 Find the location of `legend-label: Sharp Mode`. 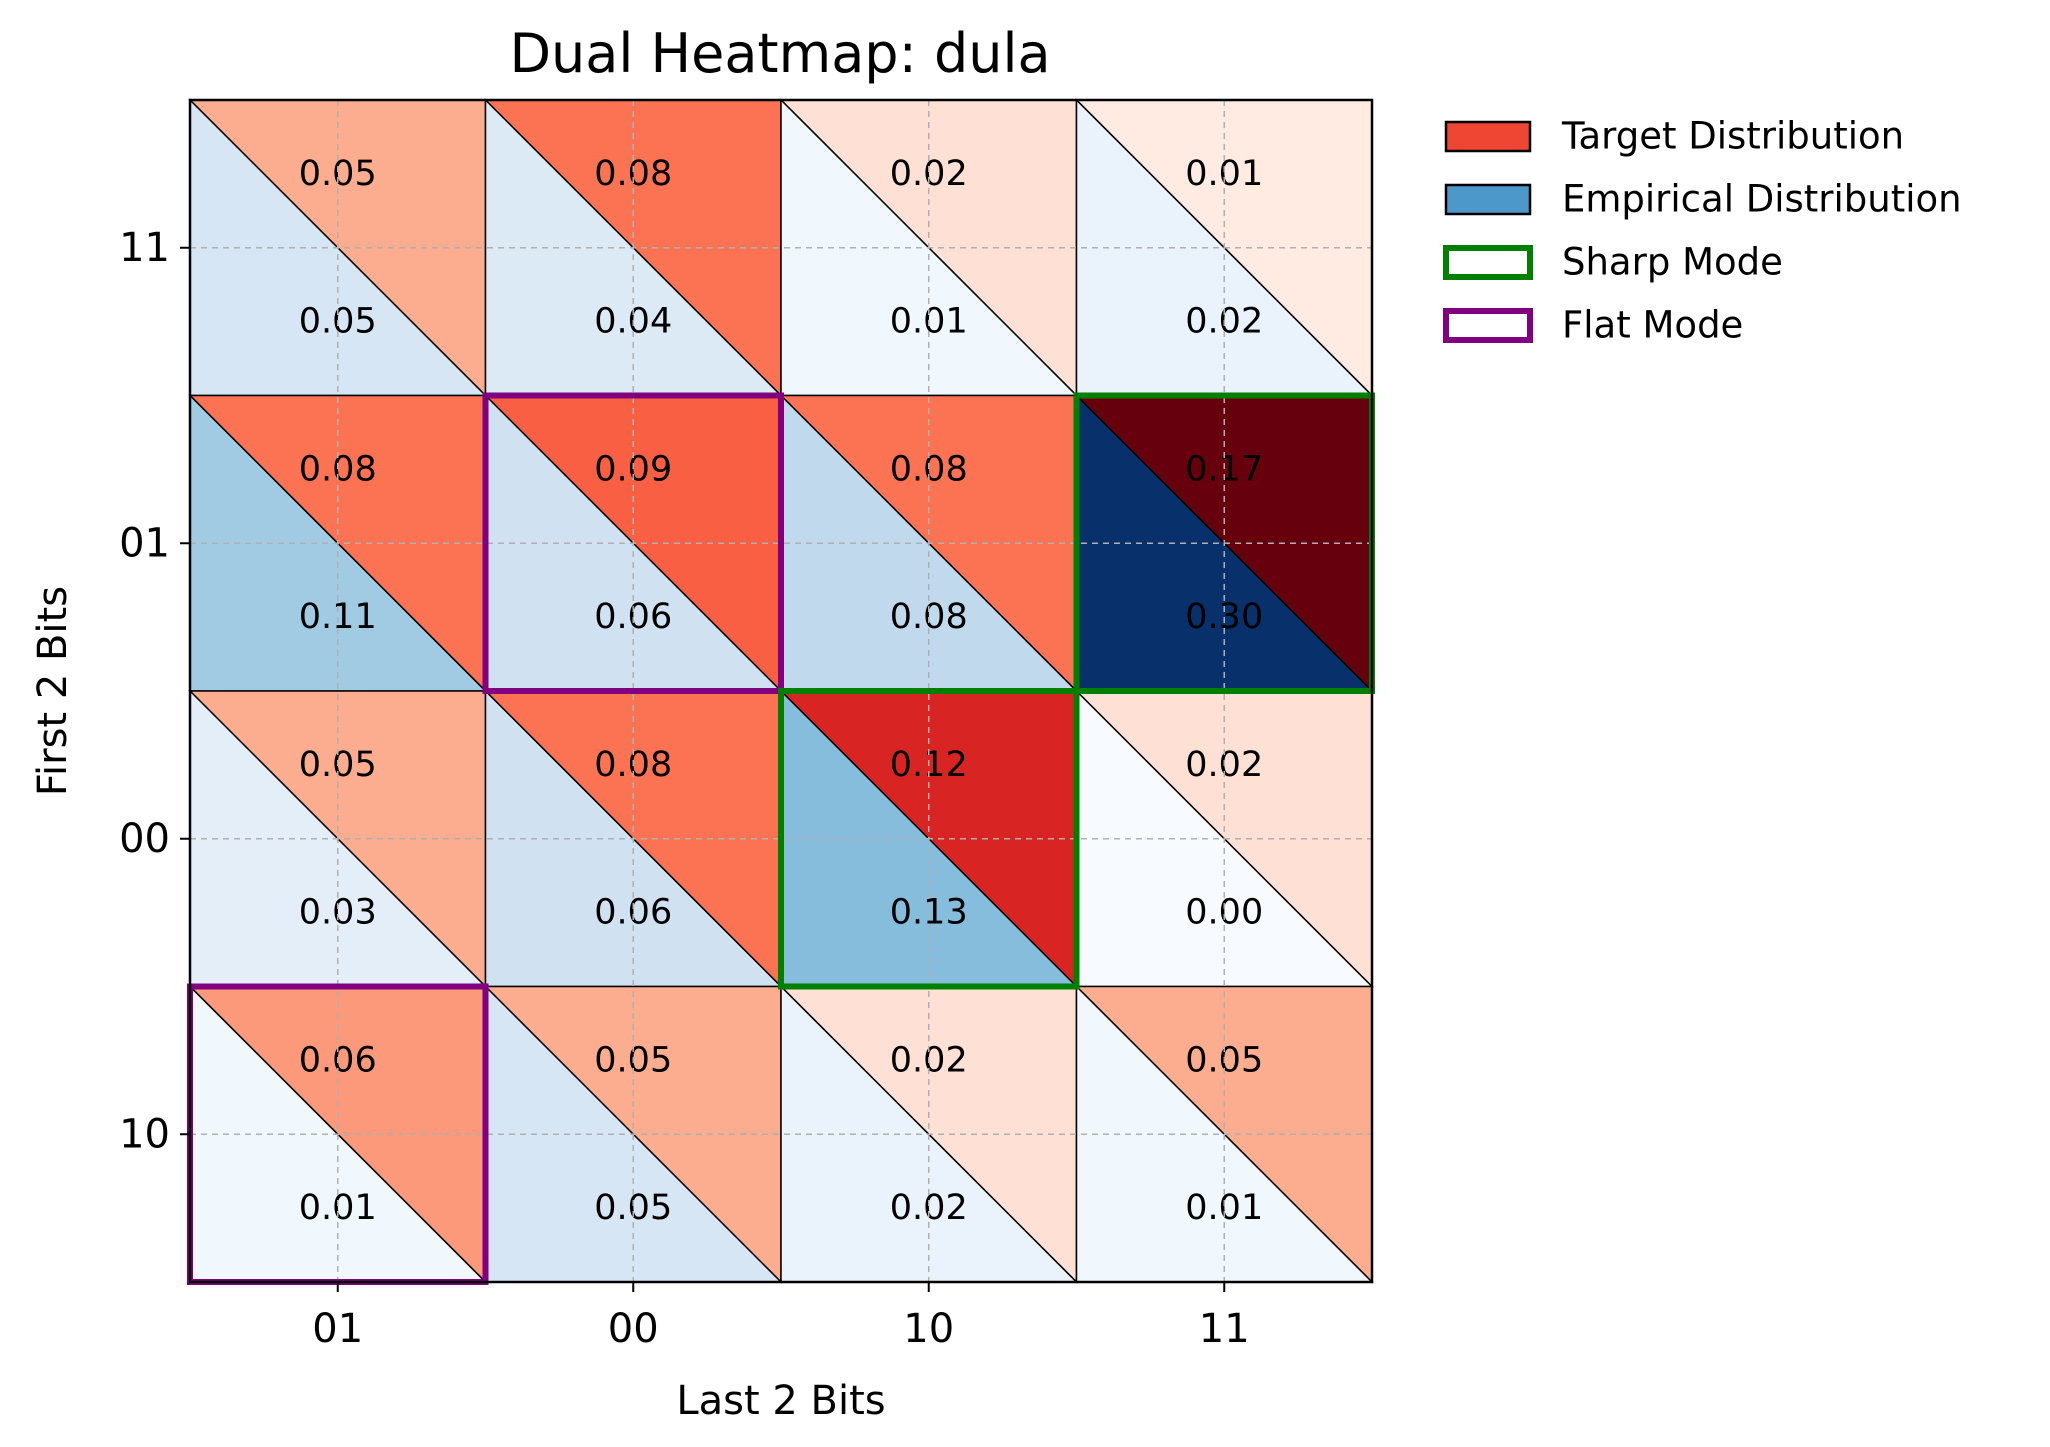

legend-label: Sharp Mode is located at coordinates (1672, 262).